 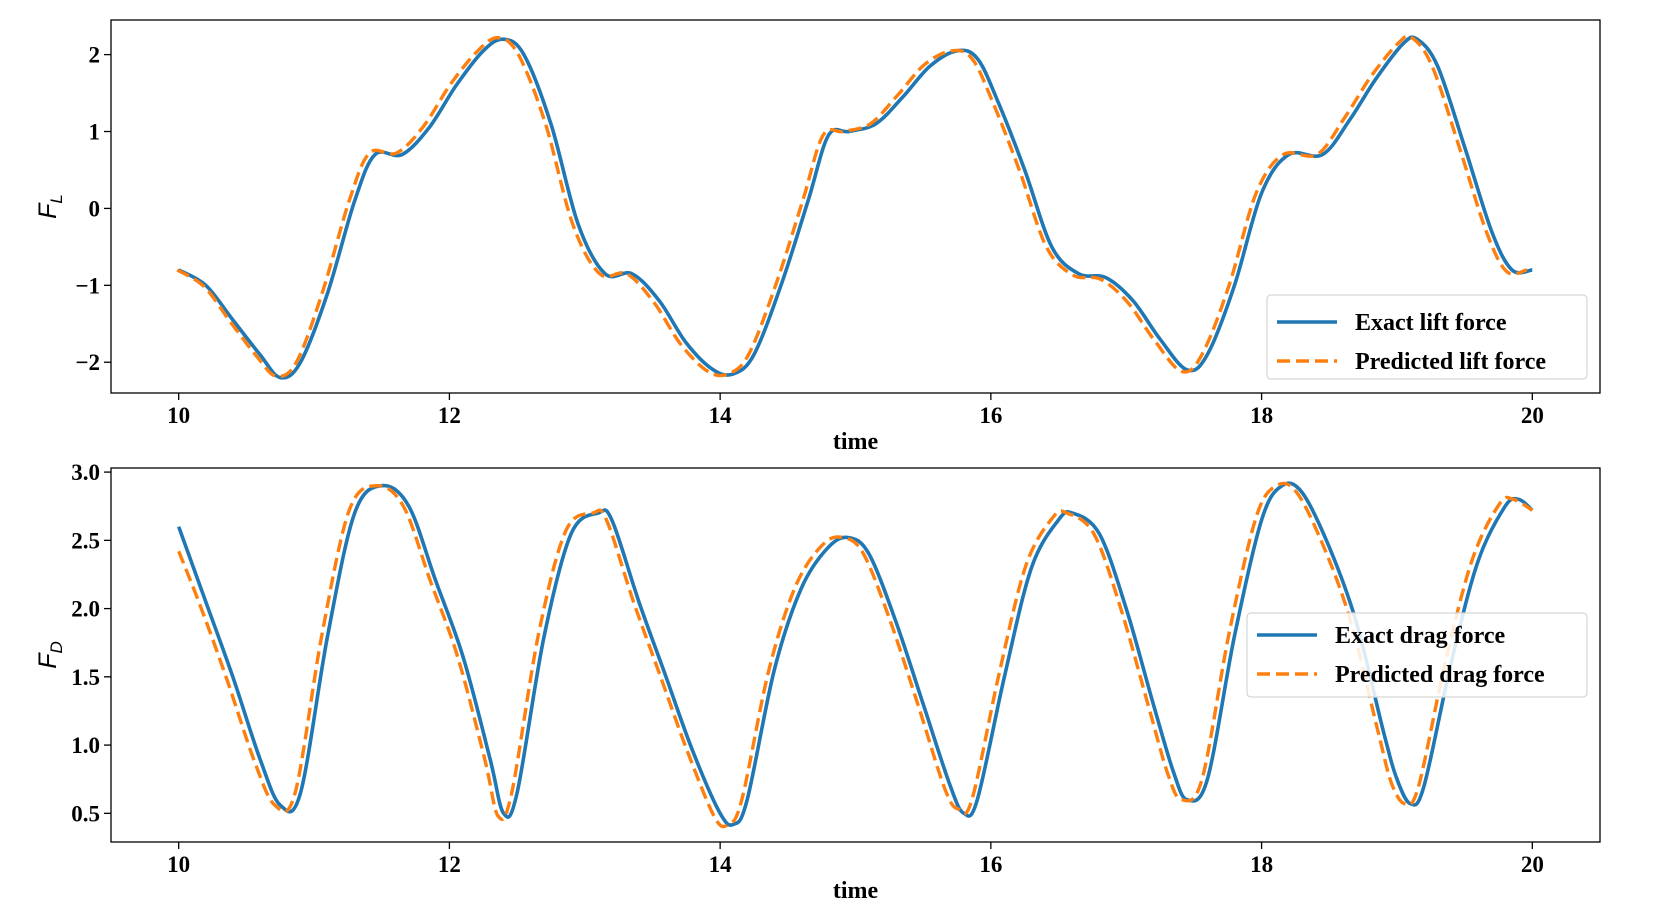 I want to click on lift-legend: Exact lift force Predicted lift force, so click(x=1427, y=337).